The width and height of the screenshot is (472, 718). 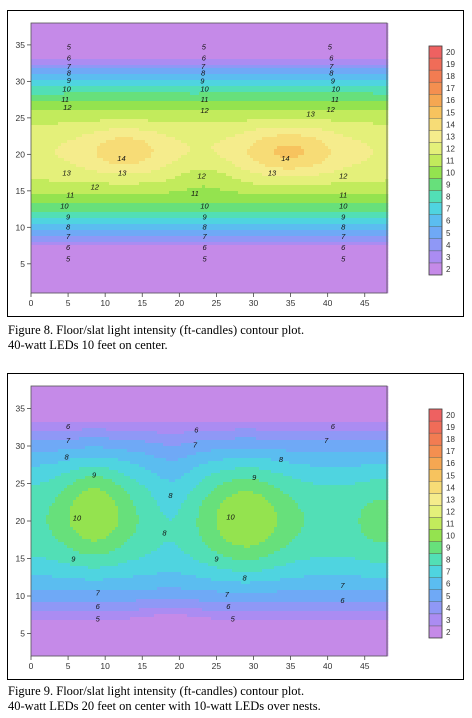 I want to click on y-tick-label: 15, so click(x=21, y=559).